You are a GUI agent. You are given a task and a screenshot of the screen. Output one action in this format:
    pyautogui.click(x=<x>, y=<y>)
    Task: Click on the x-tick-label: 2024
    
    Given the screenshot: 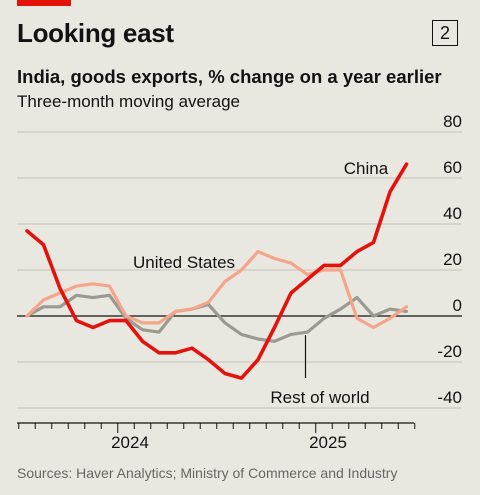 What is the action you would take?
    pyautogui.click(x=130, y=442)
    